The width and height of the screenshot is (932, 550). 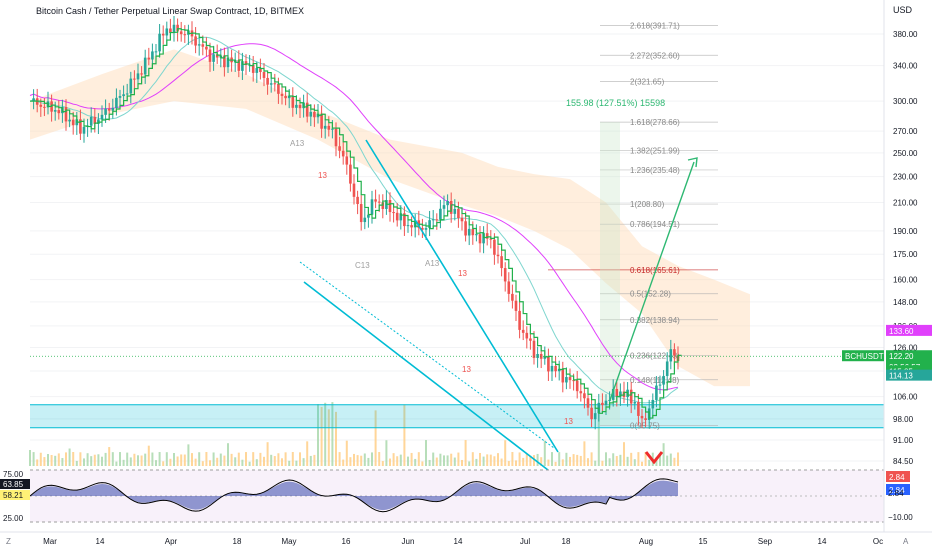 What do you see at coordinates (237, 541) in the screenshot?
I see `x-tick-label: 18` at bounding box center [237, 541].